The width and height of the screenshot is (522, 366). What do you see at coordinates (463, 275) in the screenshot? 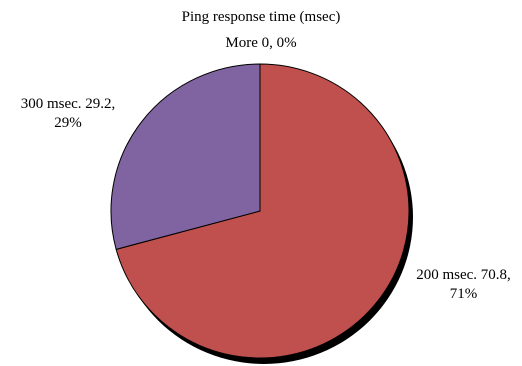
I see `slice-label-200-line1: 200 msec. 70.8,` at bounding box center [463, 275].